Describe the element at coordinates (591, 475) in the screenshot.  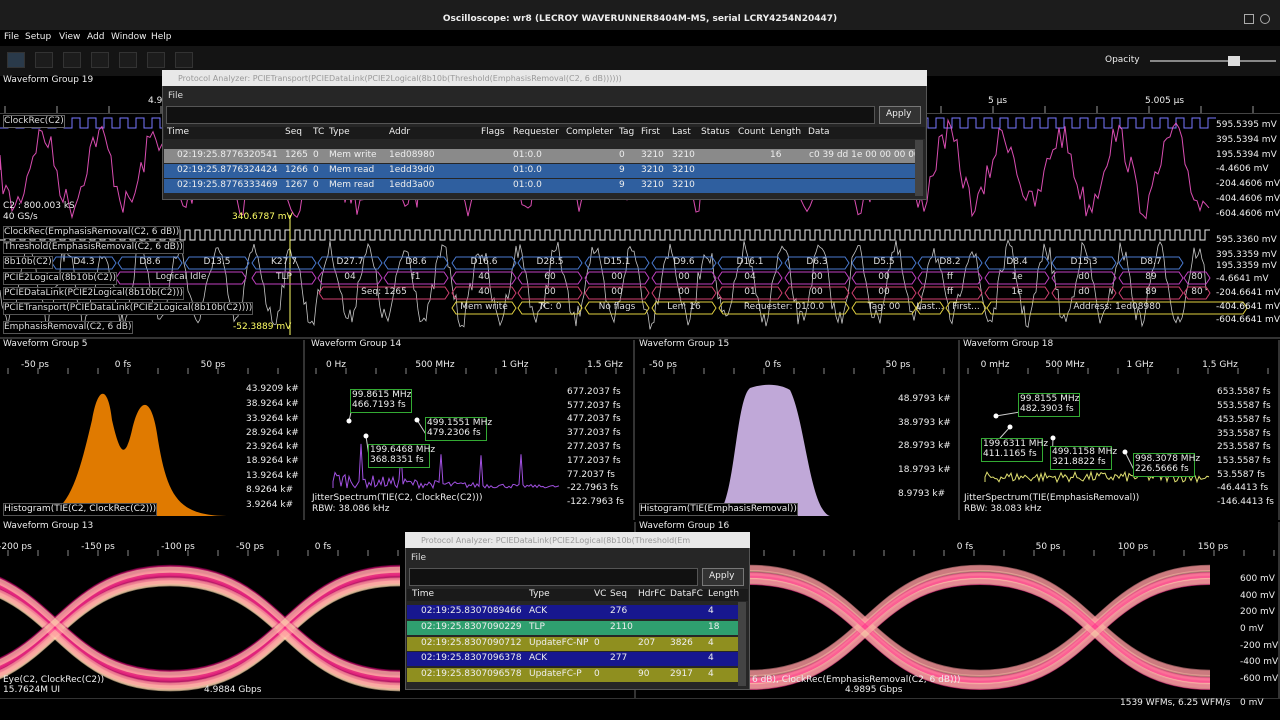
I see `y-axis-label: 77.2037 fs` at that location.